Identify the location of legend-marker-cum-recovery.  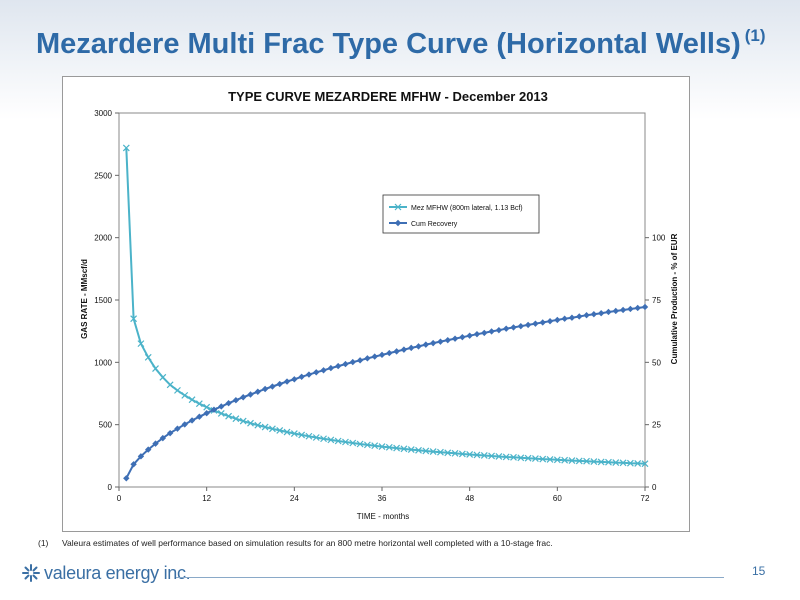
(398, 223).